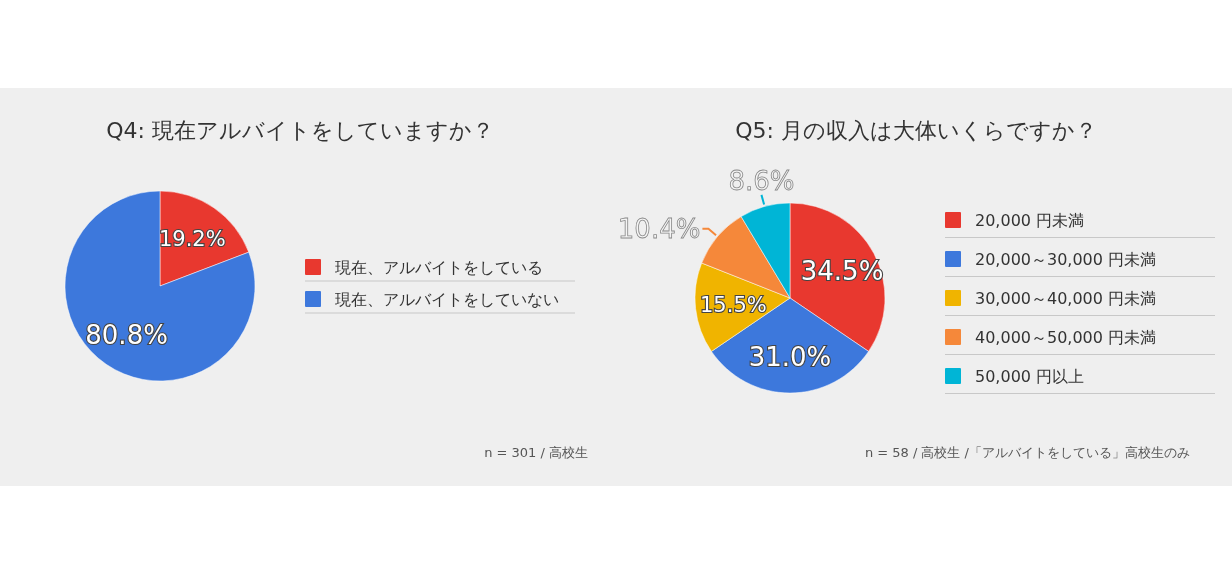  Describe the element at coordinates (916, 130) in the screenshot. I see `chart-title: Q5: 月の収入は大体いくらですか？` at that location.